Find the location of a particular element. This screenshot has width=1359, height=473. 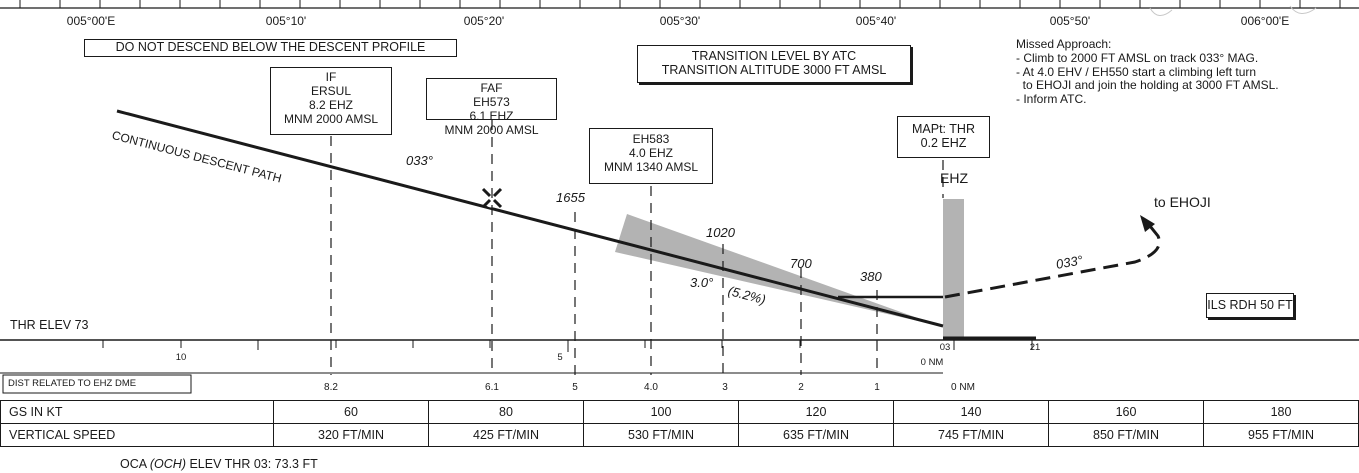

missed-approach-path is located at coordinates (1052, 262).